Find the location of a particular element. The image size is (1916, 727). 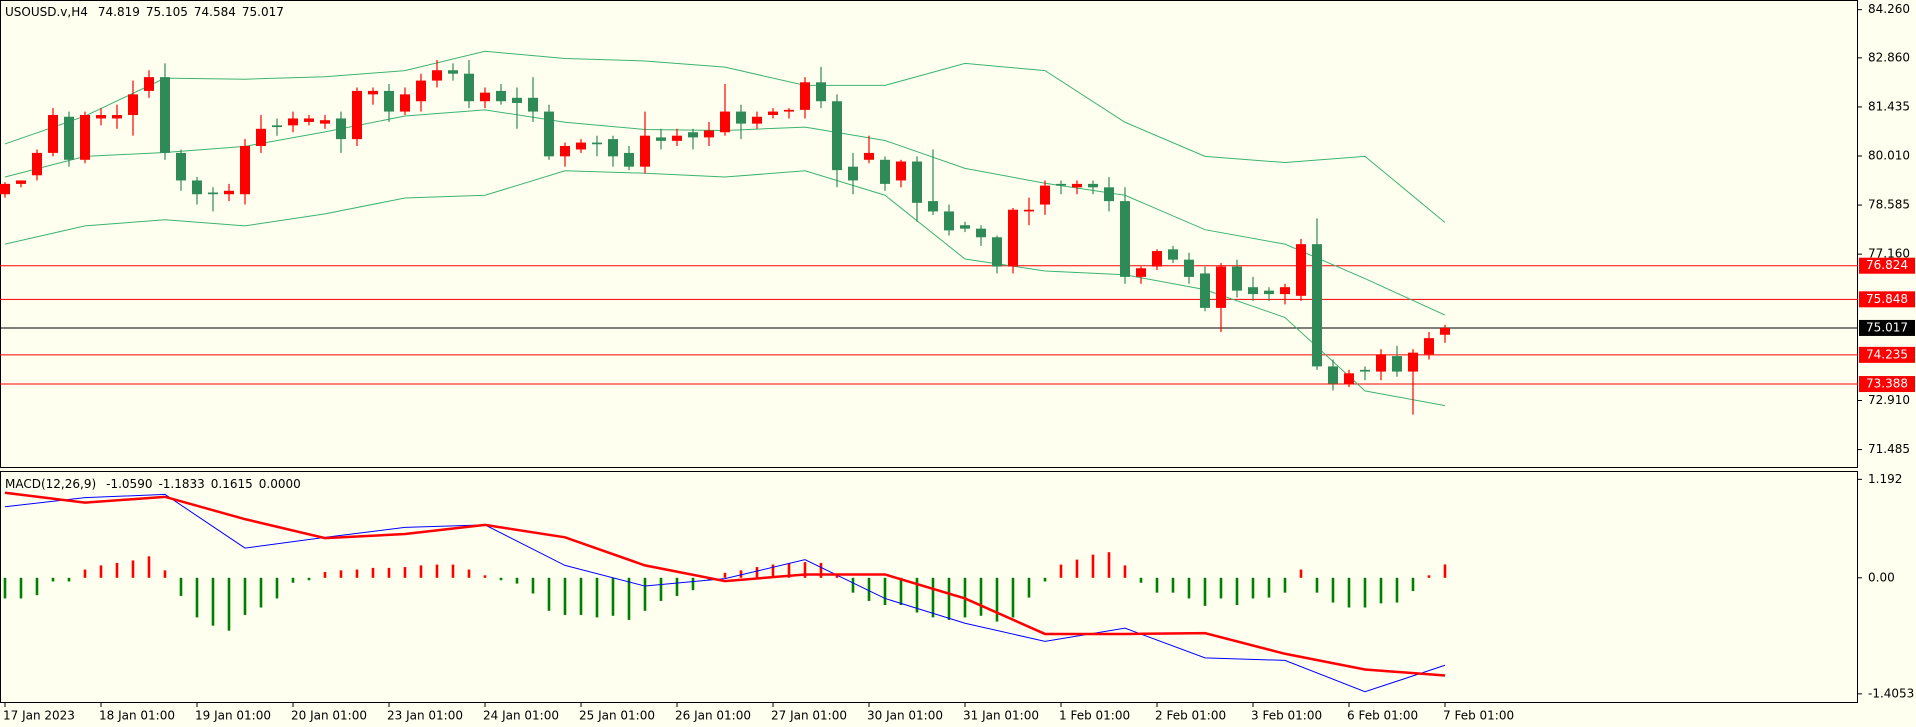

x-tick-label: 19 Jan 01:00 is located at coordinates (233, 716).